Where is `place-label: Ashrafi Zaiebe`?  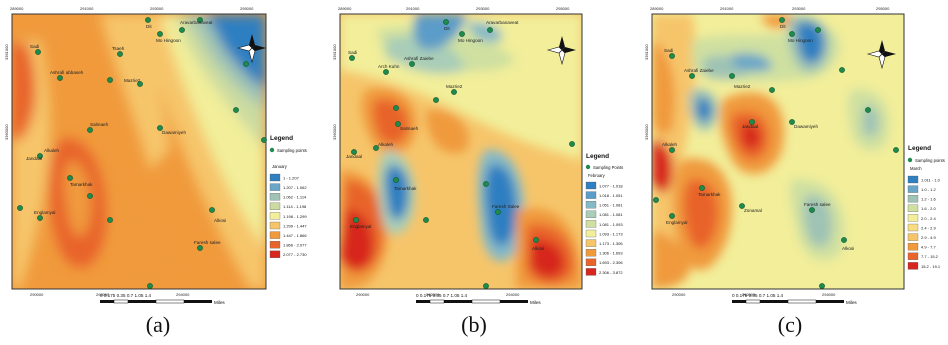
place-label: Ashrafi Zaiebe is located at coordinates (419, 58).